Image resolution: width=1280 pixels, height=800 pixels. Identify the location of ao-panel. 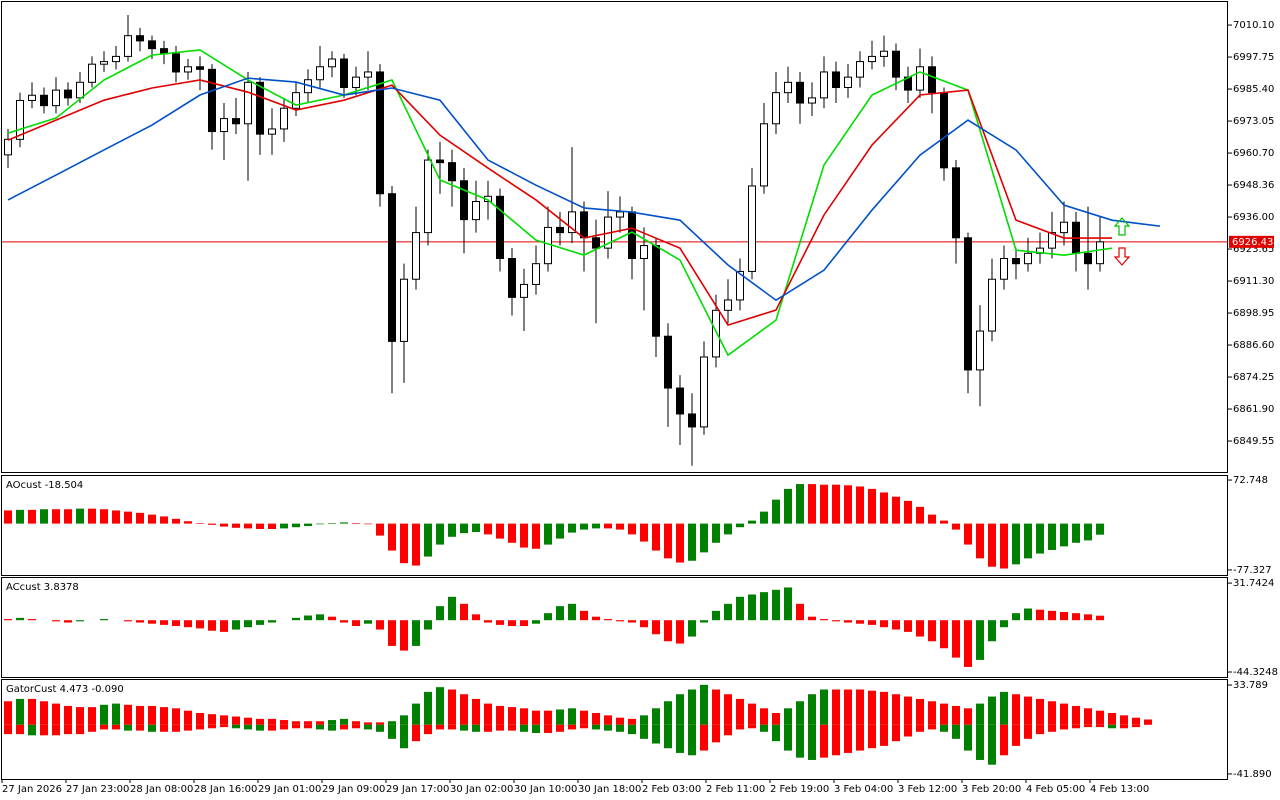
(614, 525).